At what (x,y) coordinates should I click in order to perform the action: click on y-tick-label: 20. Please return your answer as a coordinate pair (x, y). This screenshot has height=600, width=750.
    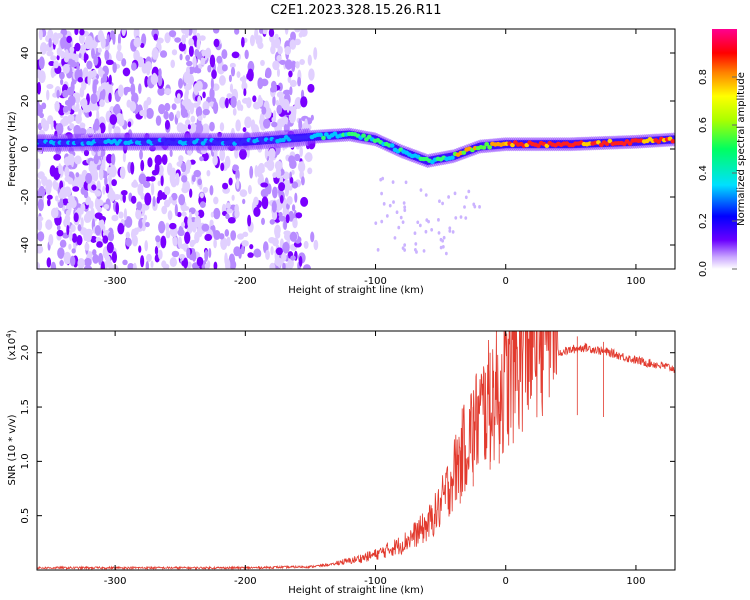
    Looking at the image, I should click on (25, 101).